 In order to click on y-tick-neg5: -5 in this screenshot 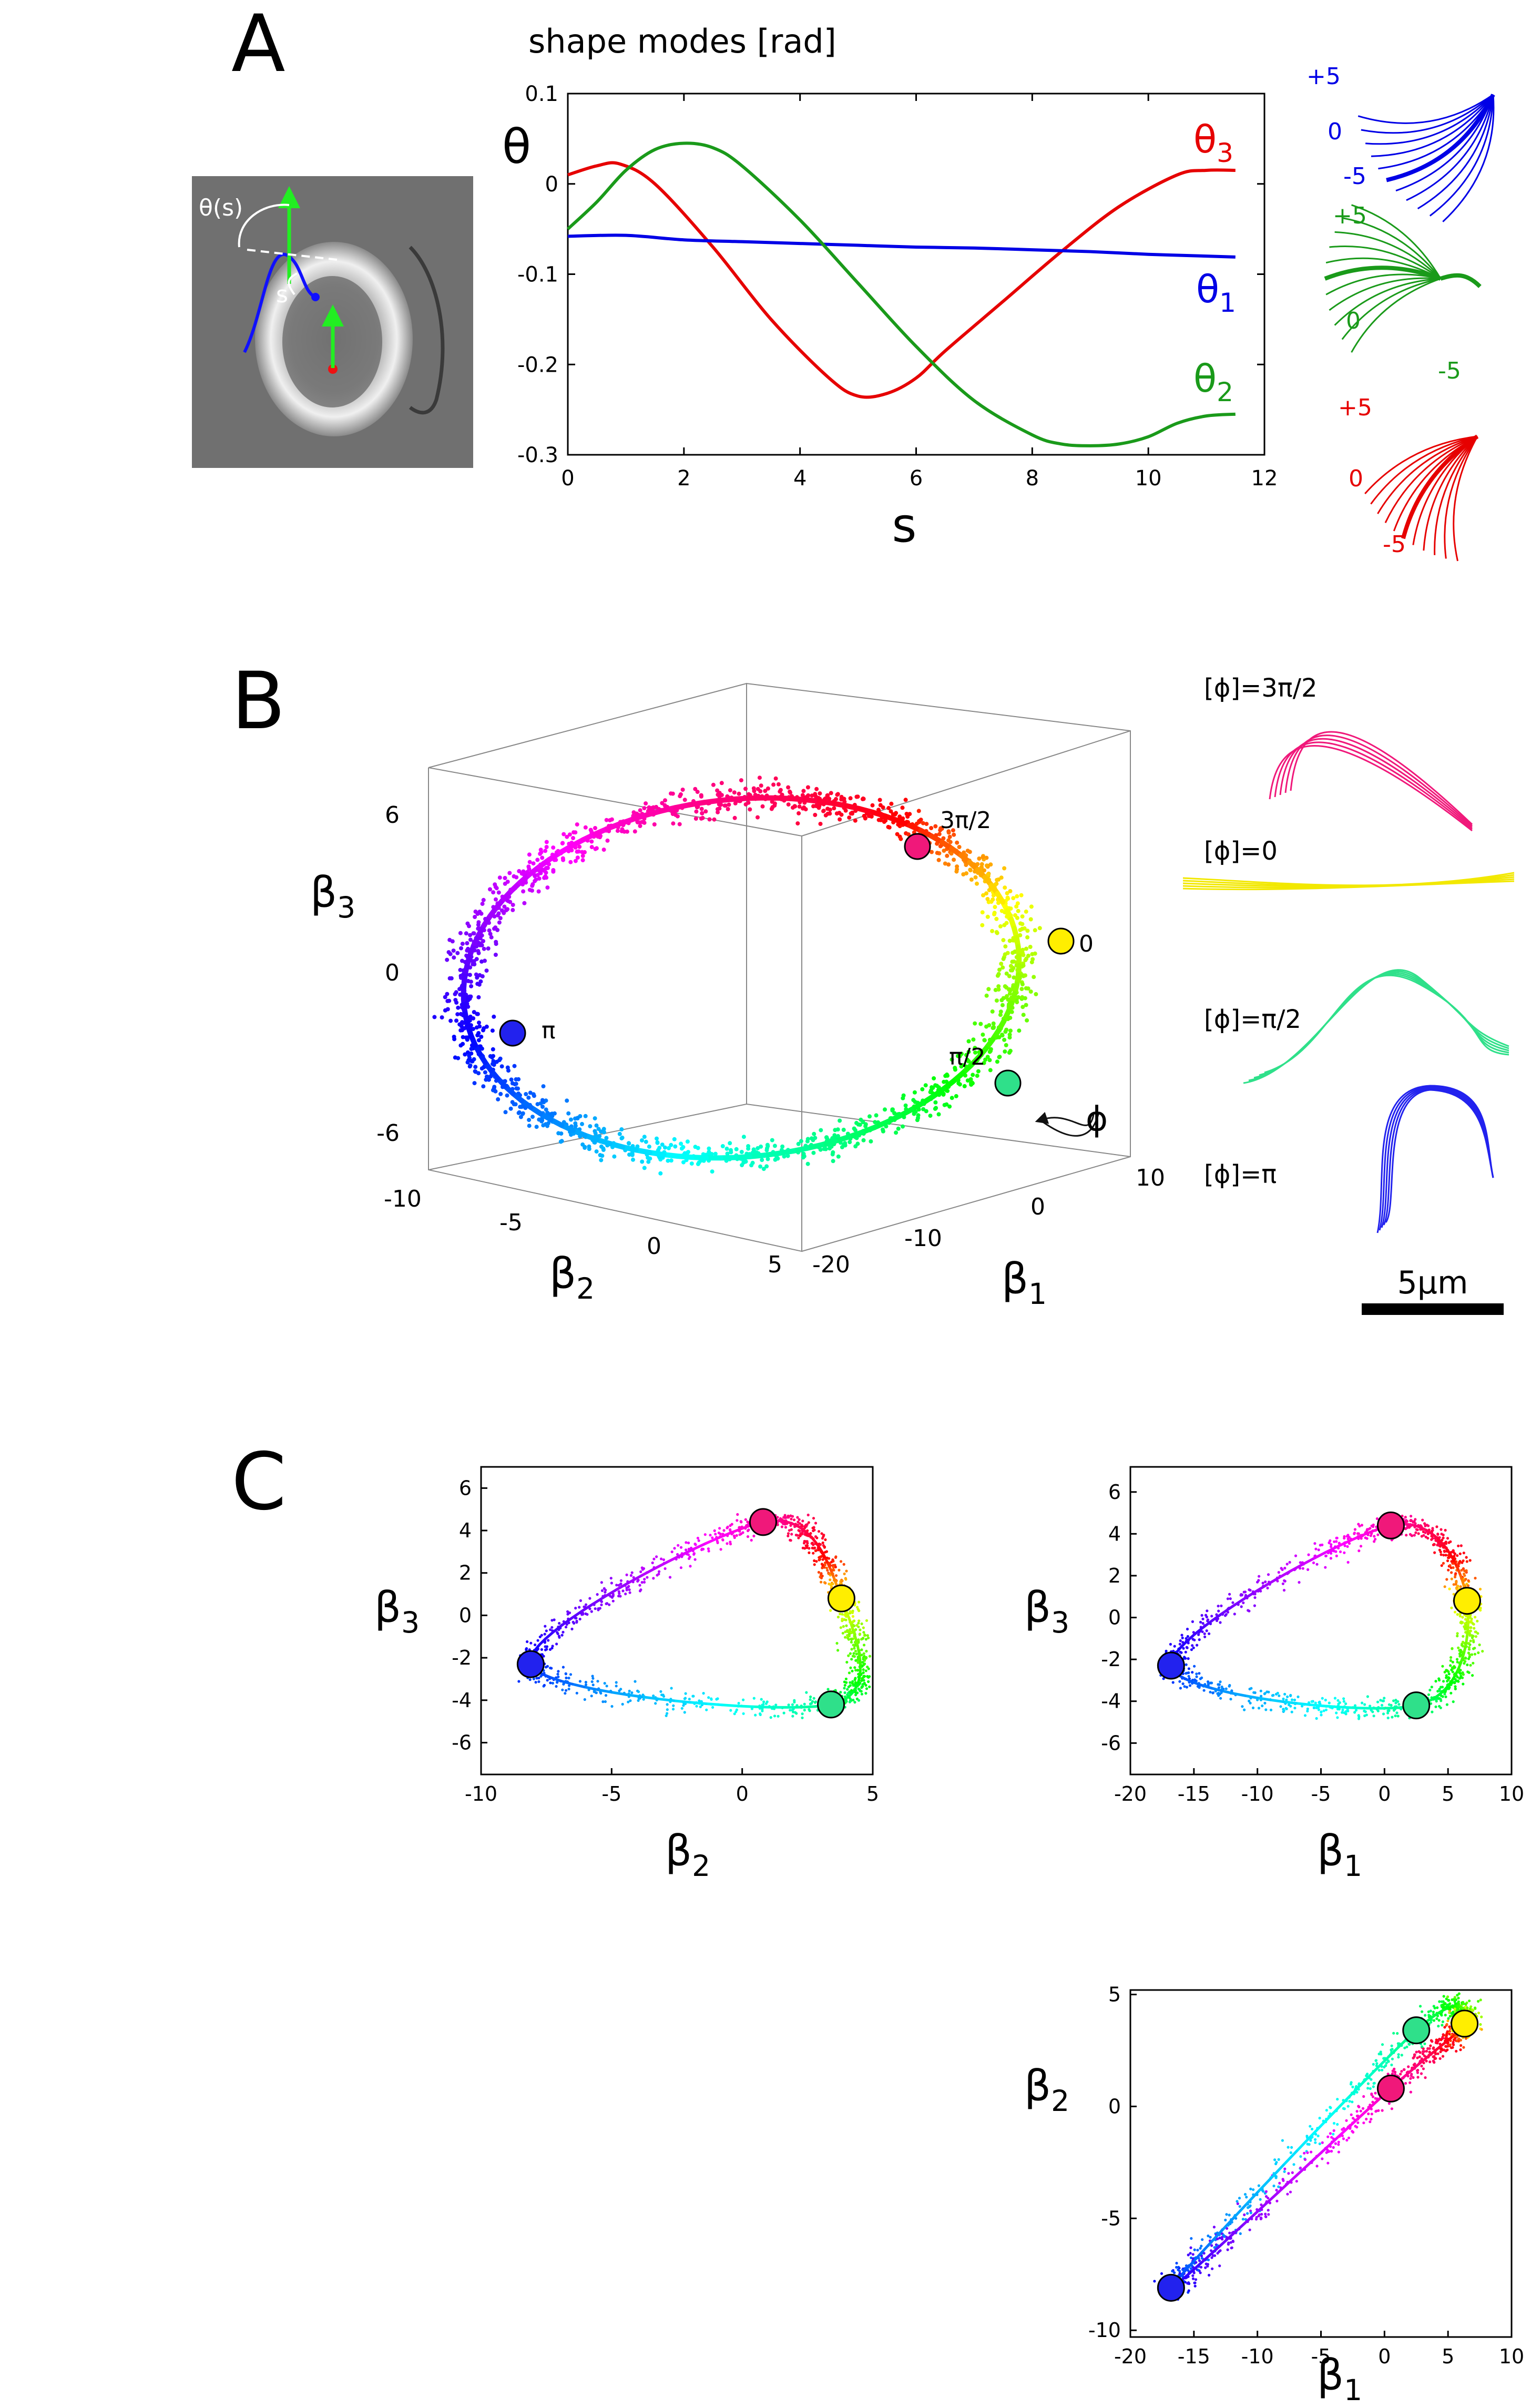, I will do `click(511, 1223)`.